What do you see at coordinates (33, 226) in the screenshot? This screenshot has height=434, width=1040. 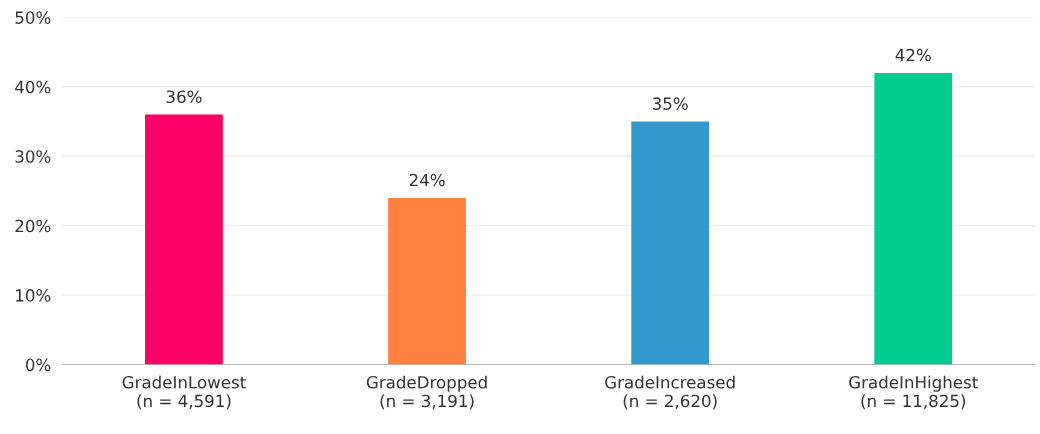 I see `y-tick-label: 20%` at bounding box center [33, 226].